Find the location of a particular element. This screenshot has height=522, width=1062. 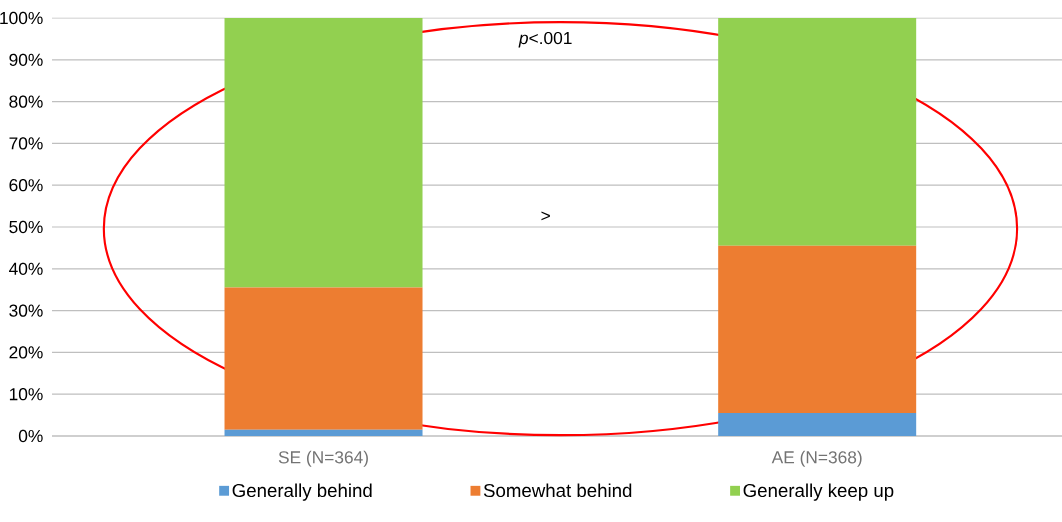

y-tick-label: 30% is located at coordinates (26, 310).